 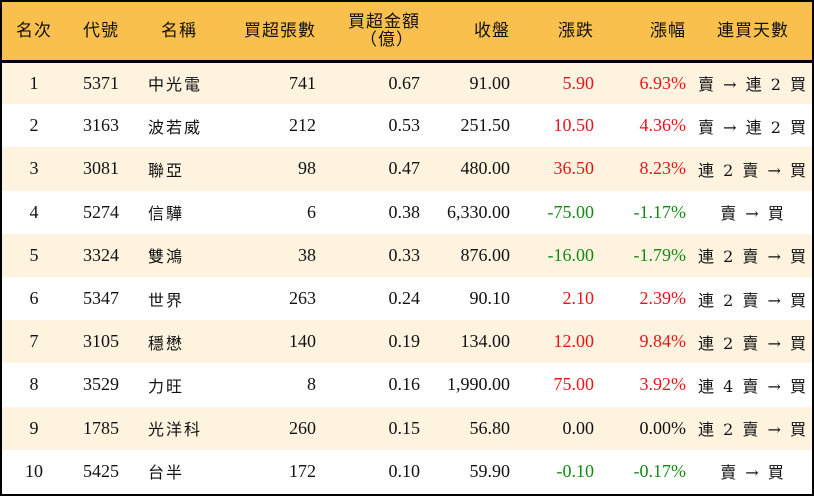 I want to click on table-row: 4 5274 信驊 6 0.38 6,330.00 -75.00 -1.17% 賣 → 買, so click(x=407, y=212).